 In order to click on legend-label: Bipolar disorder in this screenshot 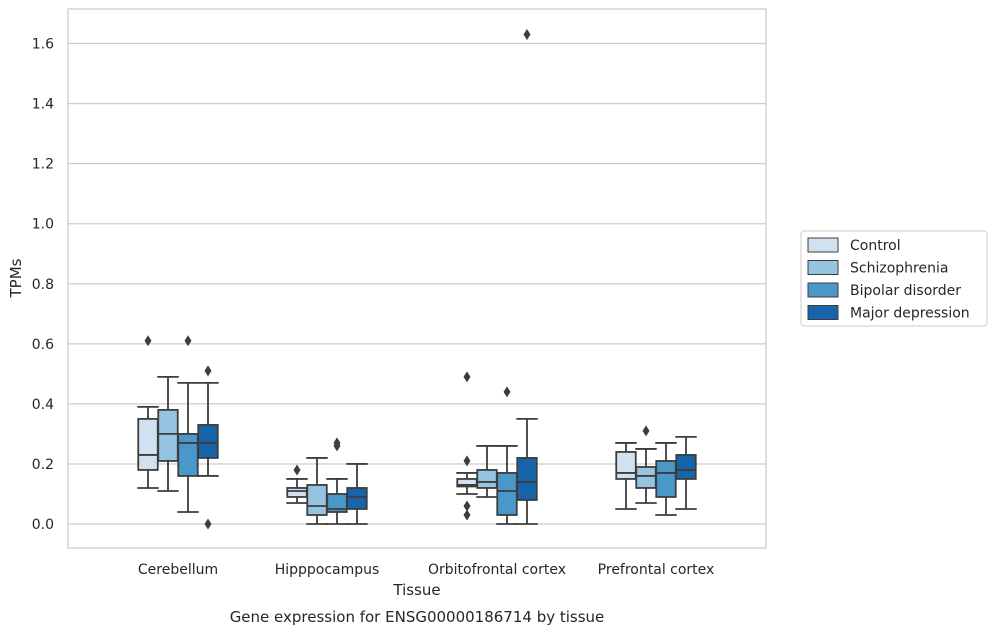, I will do `click(905, 291)`.